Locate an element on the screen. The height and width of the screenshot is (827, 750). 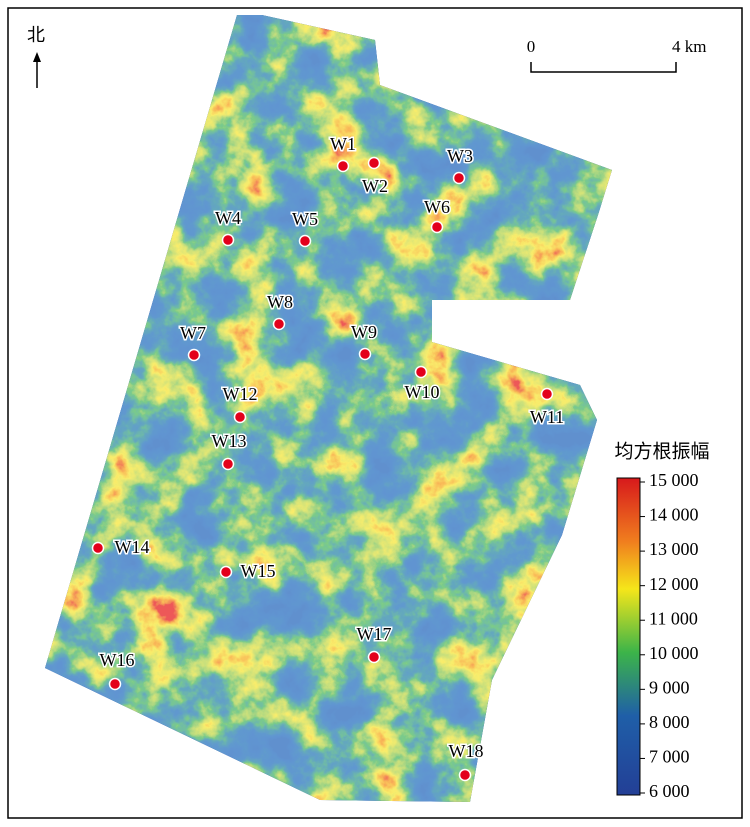
colorbar-tick-label: 8 000 is located at coordinates (669, 722).